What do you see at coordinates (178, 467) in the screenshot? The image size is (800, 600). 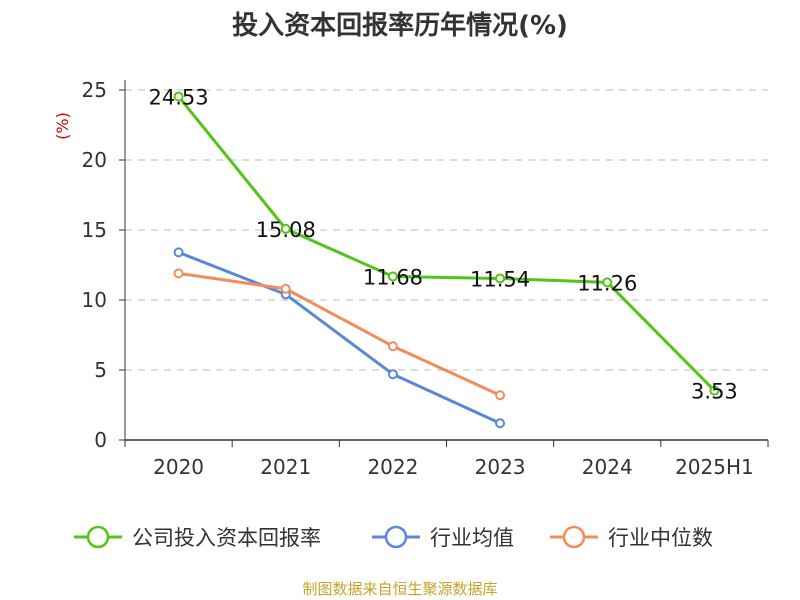 I see `x-tick-label: 2020` at bounding box center [178, 467].